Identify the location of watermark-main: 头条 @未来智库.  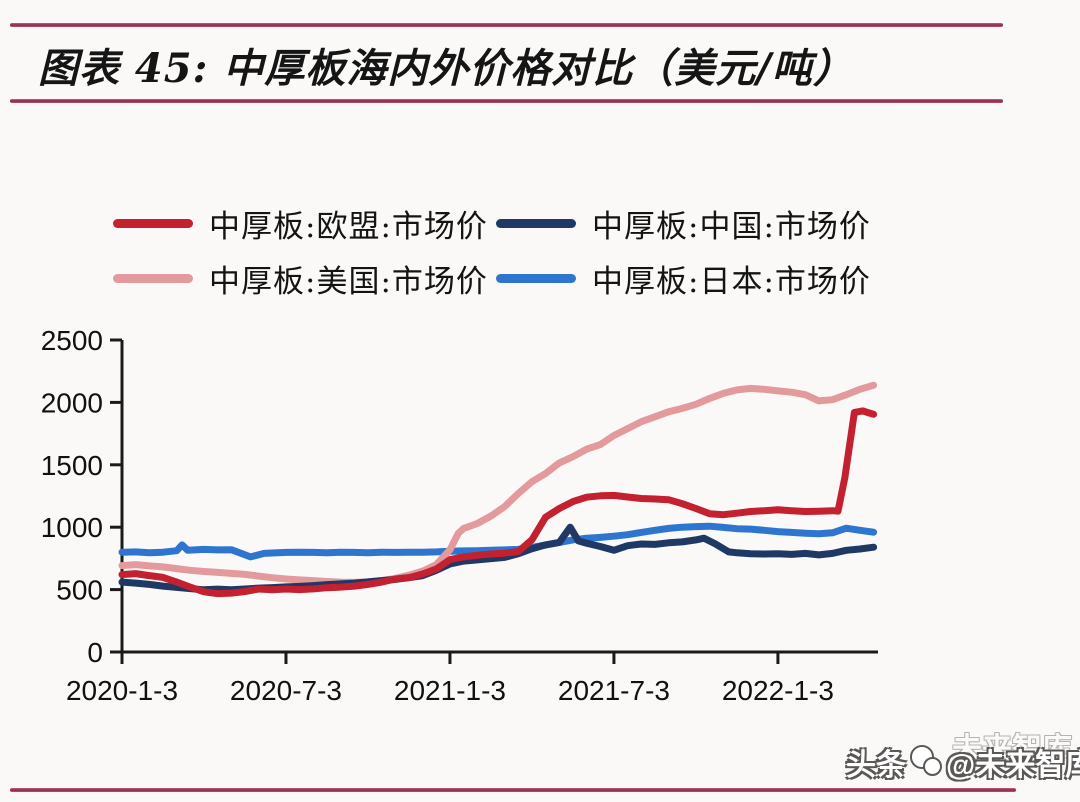
(963, 762).